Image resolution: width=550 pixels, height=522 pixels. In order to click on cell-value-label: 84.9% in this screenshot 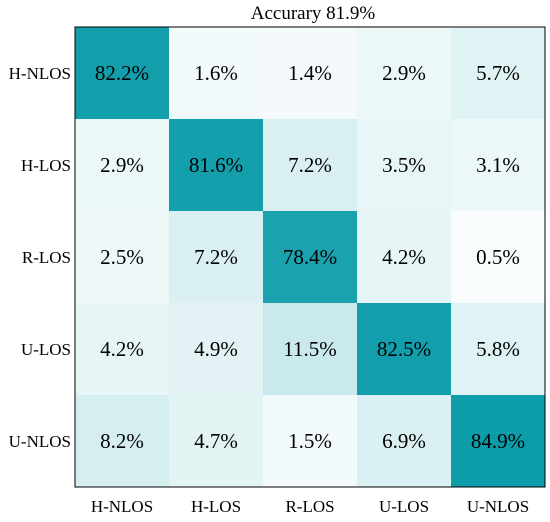, I will do `click(498, 441)`.